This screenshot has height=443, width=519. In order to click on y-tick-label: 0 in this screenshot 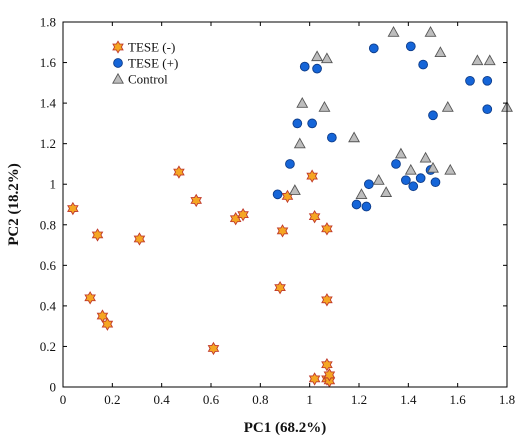, I will do `click(53, 387)`.